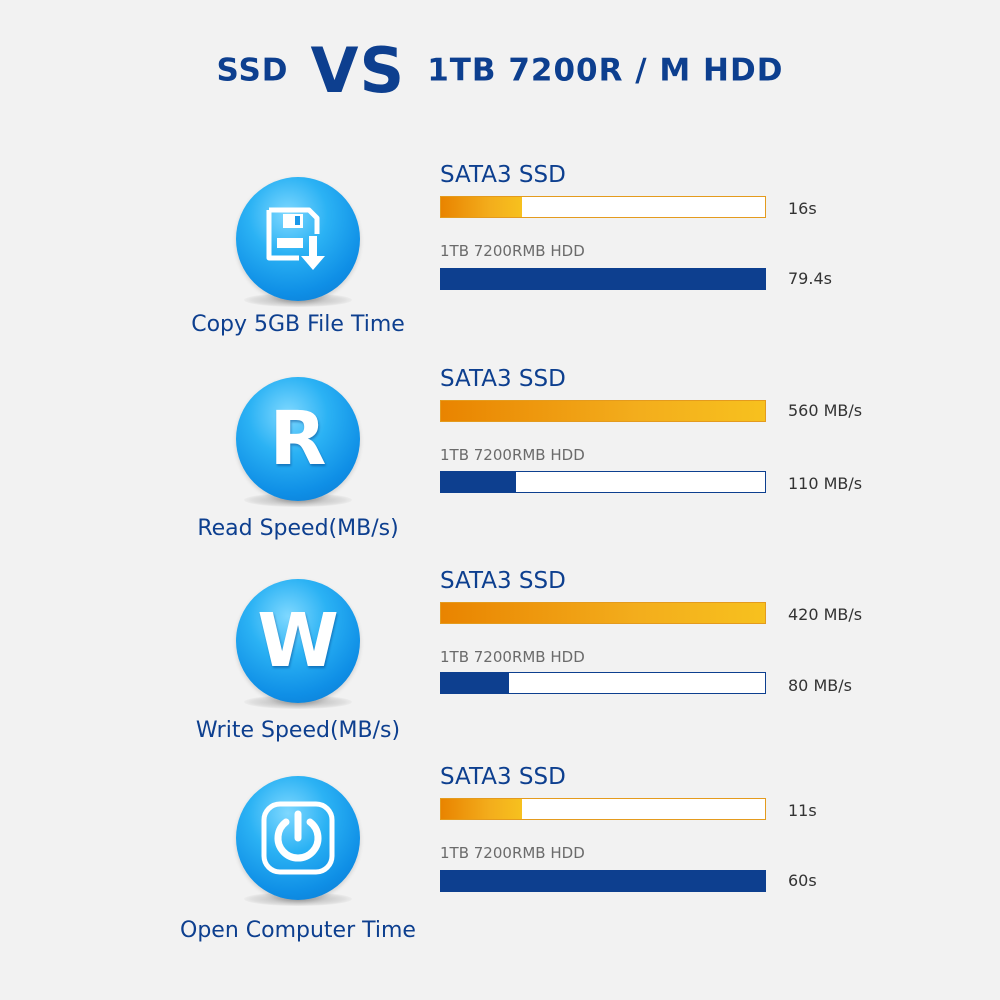 The height and width of the screenshot is (1000, 1000). Describe the element at coordinates (825, 410) in the screenshot. I see `ssd-value: 560 MB/s` at that location.